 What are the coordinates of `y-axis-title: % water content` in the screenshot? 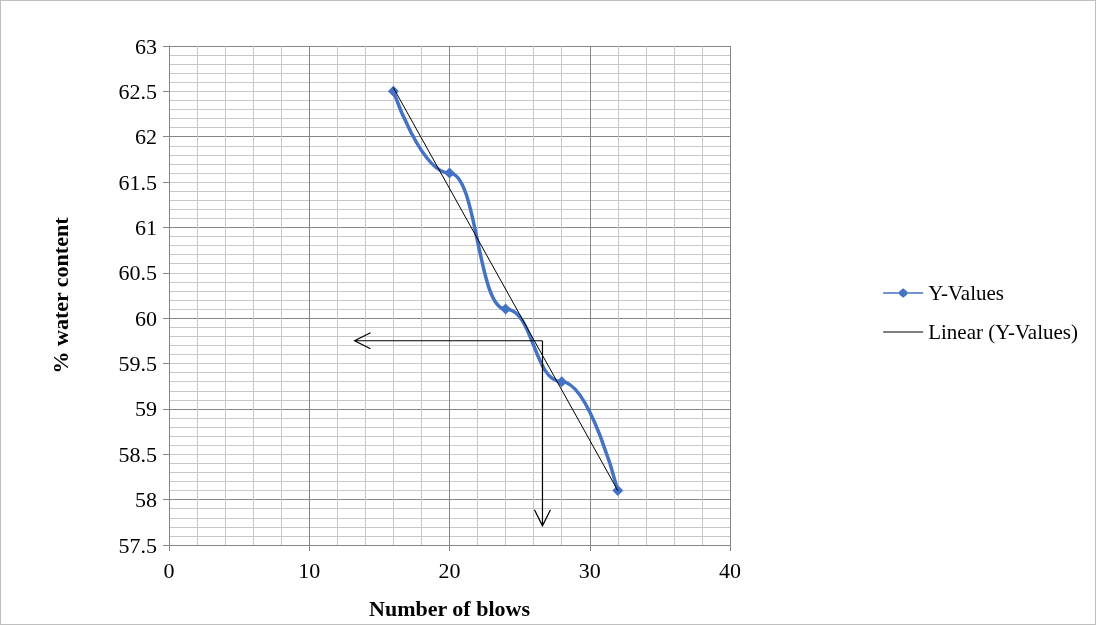 It's located at (60, 295).